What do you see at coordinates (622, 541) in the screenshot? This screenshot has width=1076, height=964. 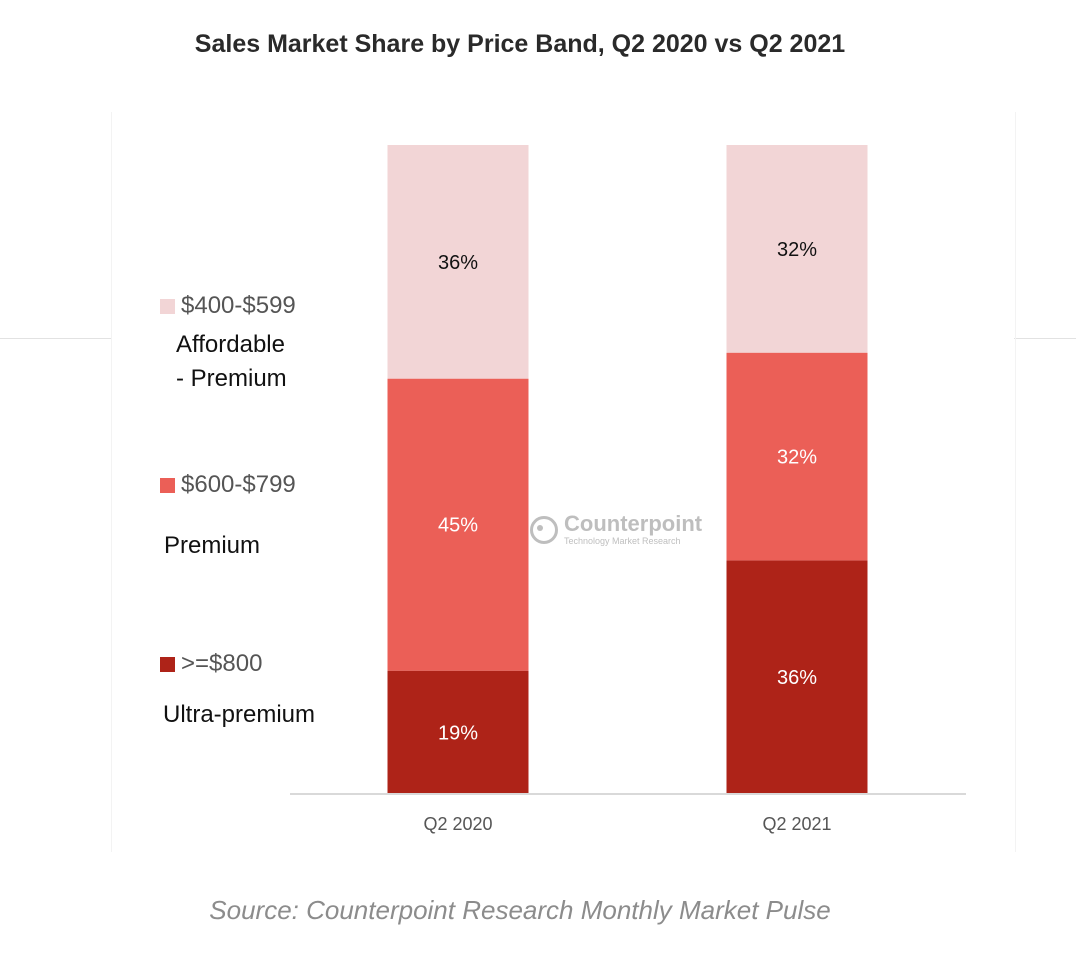 I see `watermark-tagline: Technology Market Research` at bounding box center [622, 541].